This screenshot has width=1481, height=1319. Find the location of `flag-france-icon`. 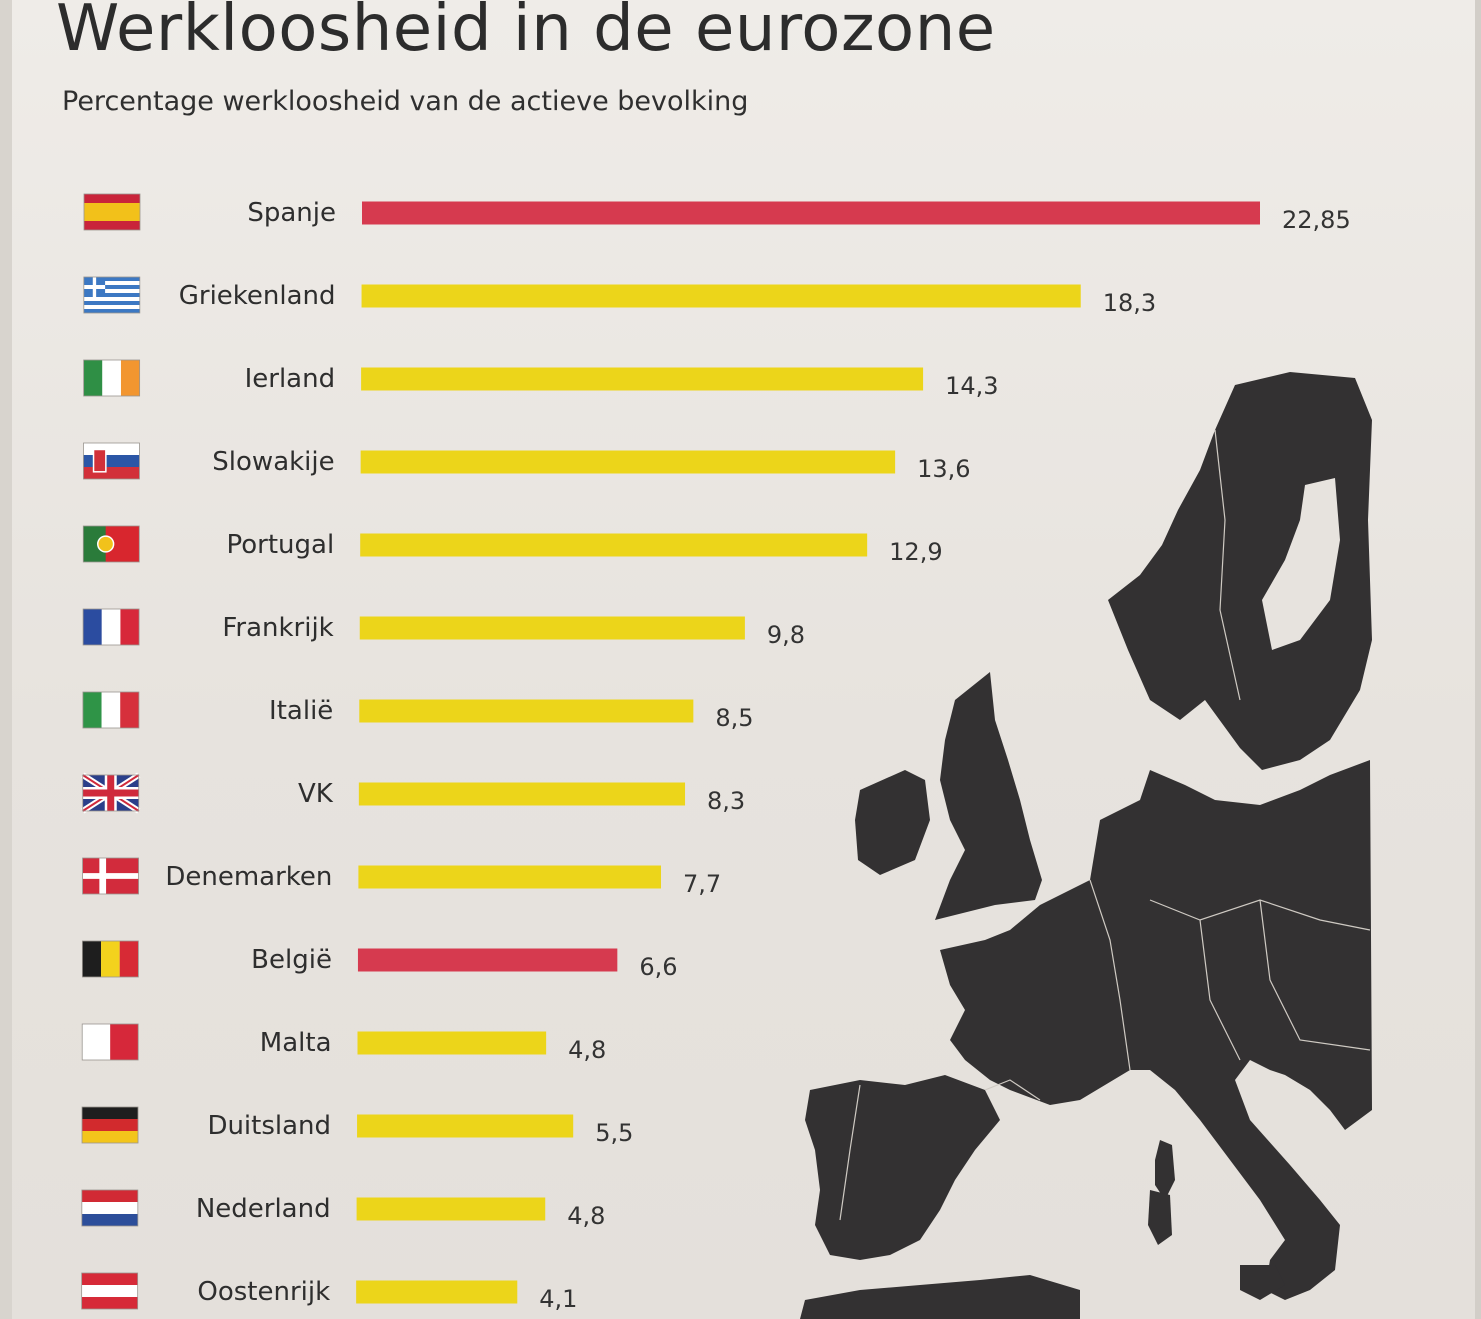

flag-france-icon is located at coordinates (111, 627).